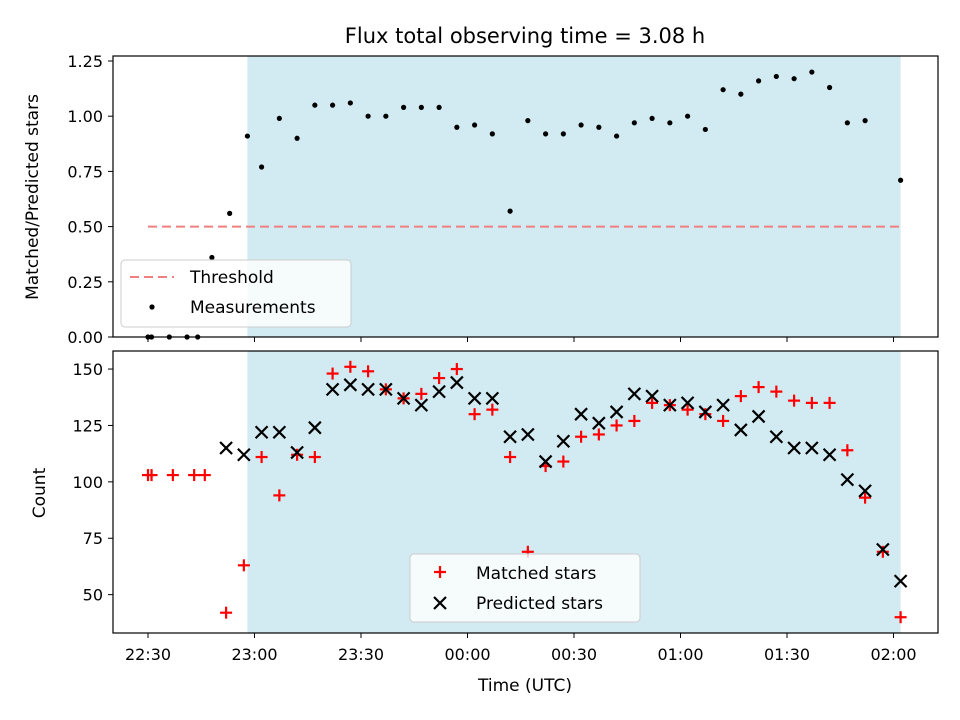 The height and width of the screenshot is (720, 960). What do you see at coordinates (893, 654) in the screenshot?
I see `x-tick-label: 02:00` at bounding box center [893, 654].